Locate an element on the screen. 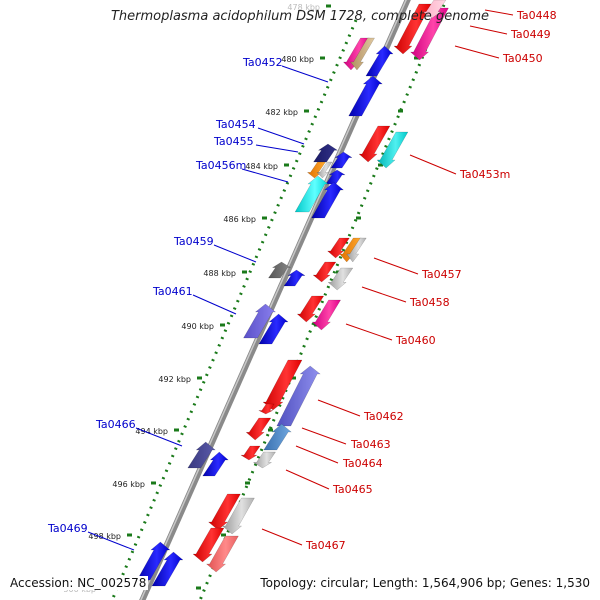 The width and height of the screenshot is (600, 600). ruler-label: 496 kbp is located at coordinates (128, 484).